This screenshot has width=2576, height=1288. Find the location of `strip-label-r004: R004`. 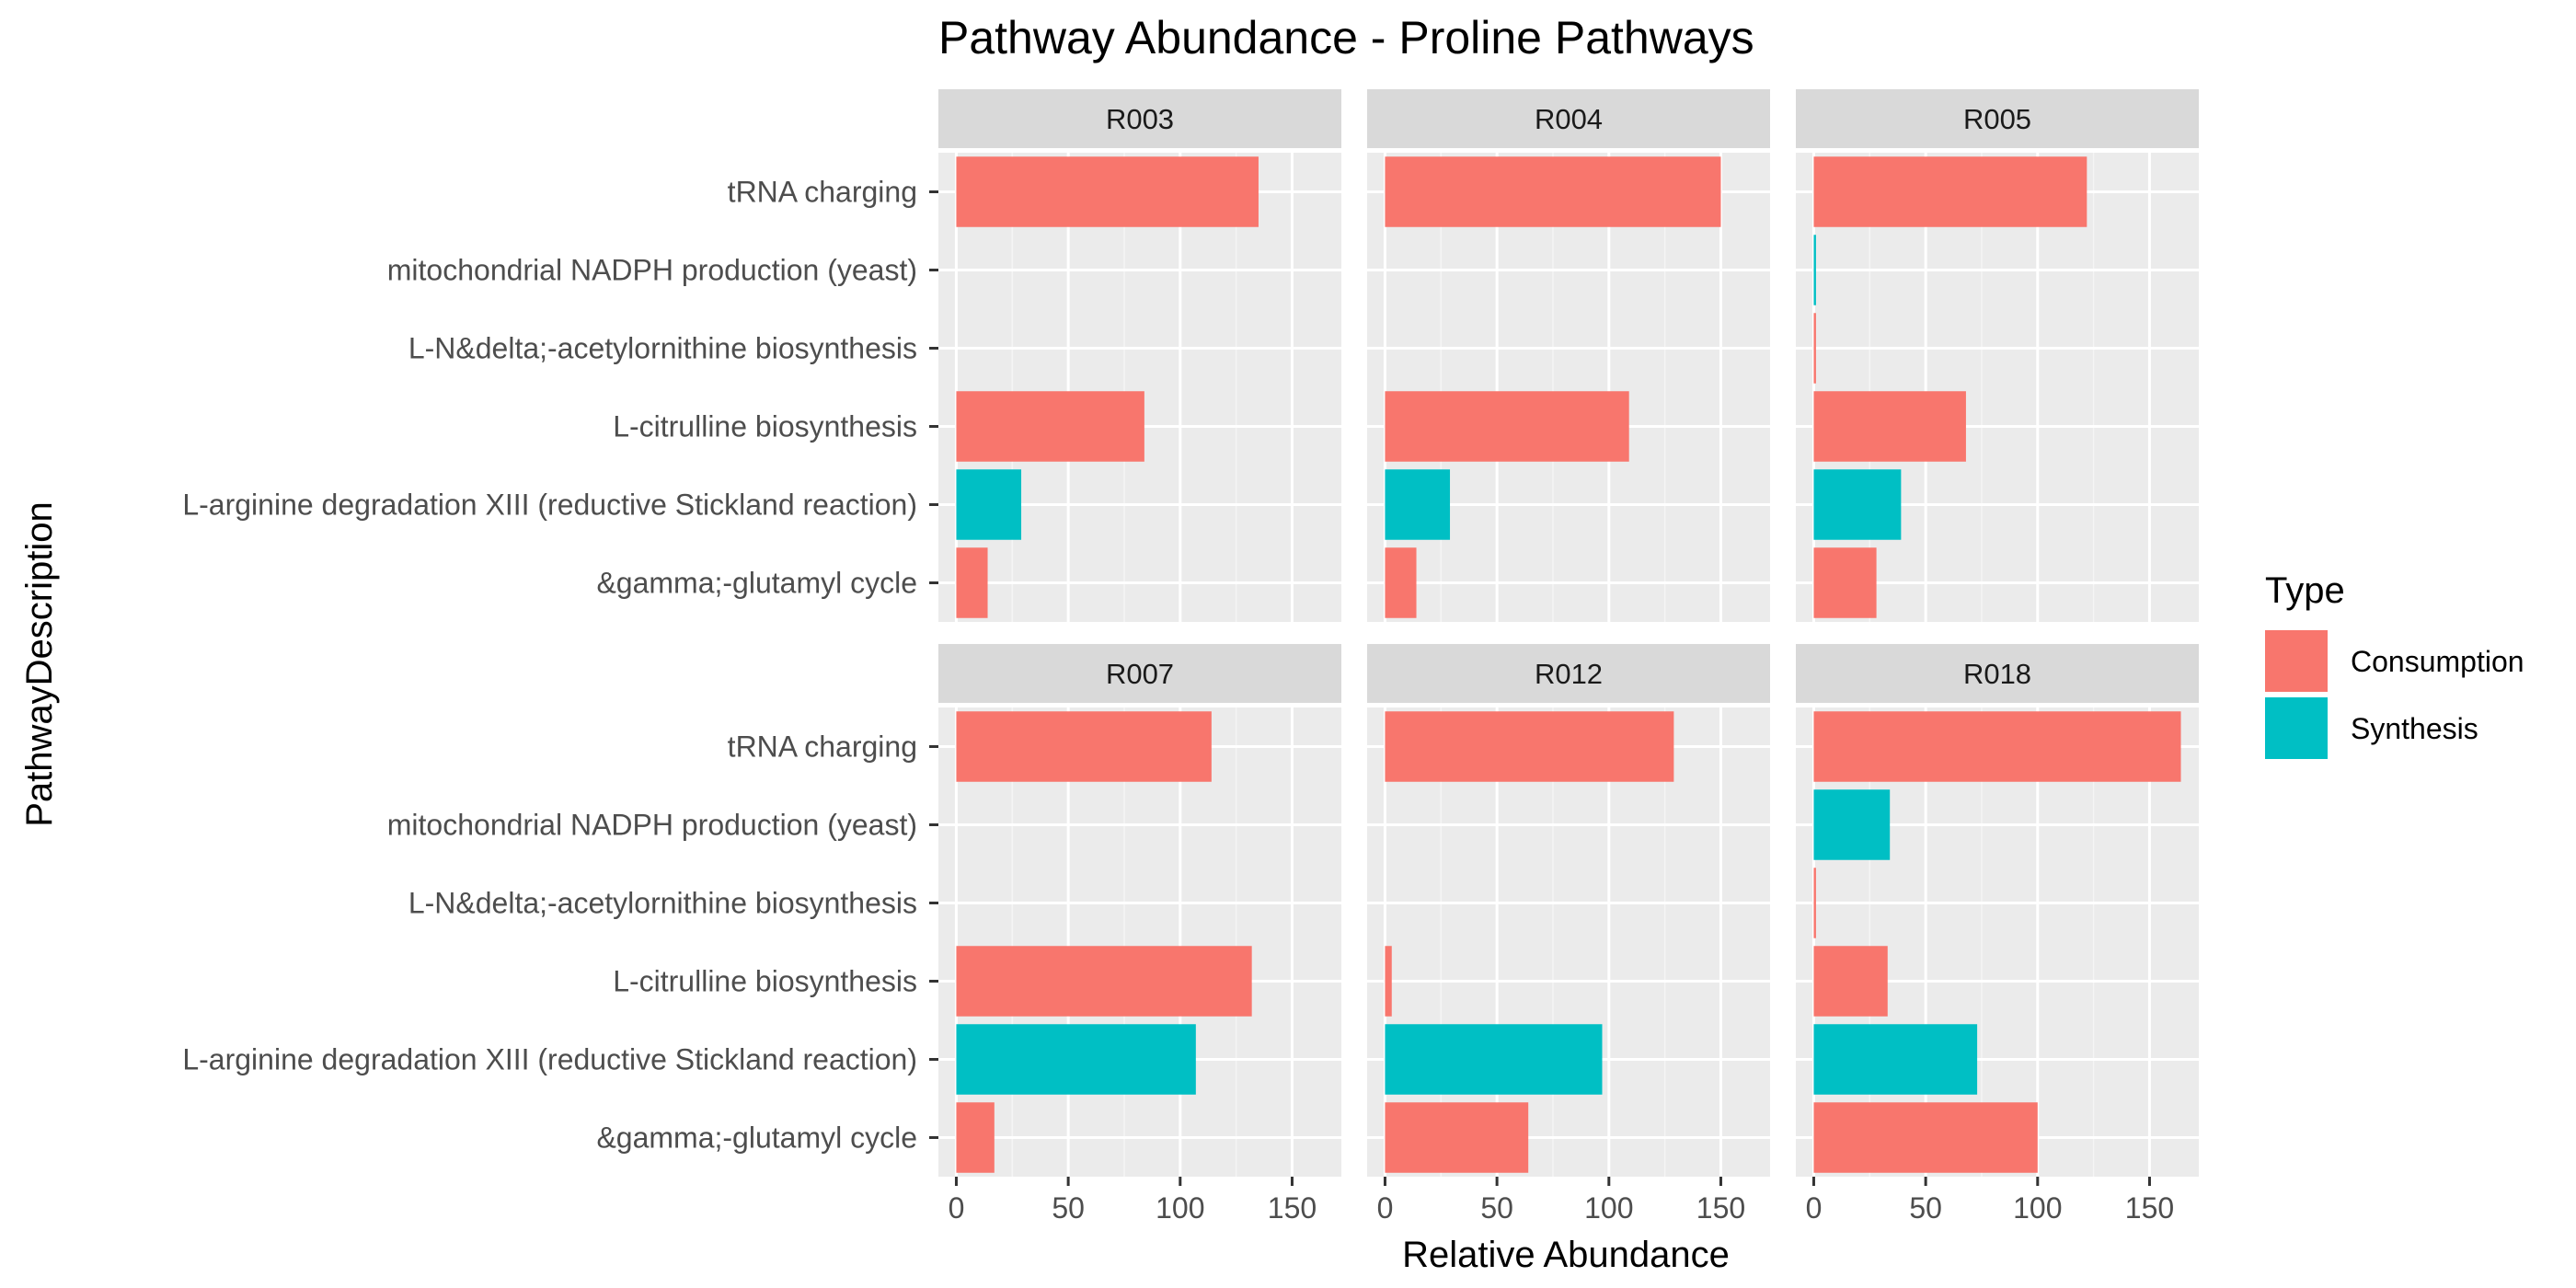

strip-label-r004: R004 is located at coordinates (1569, 119).